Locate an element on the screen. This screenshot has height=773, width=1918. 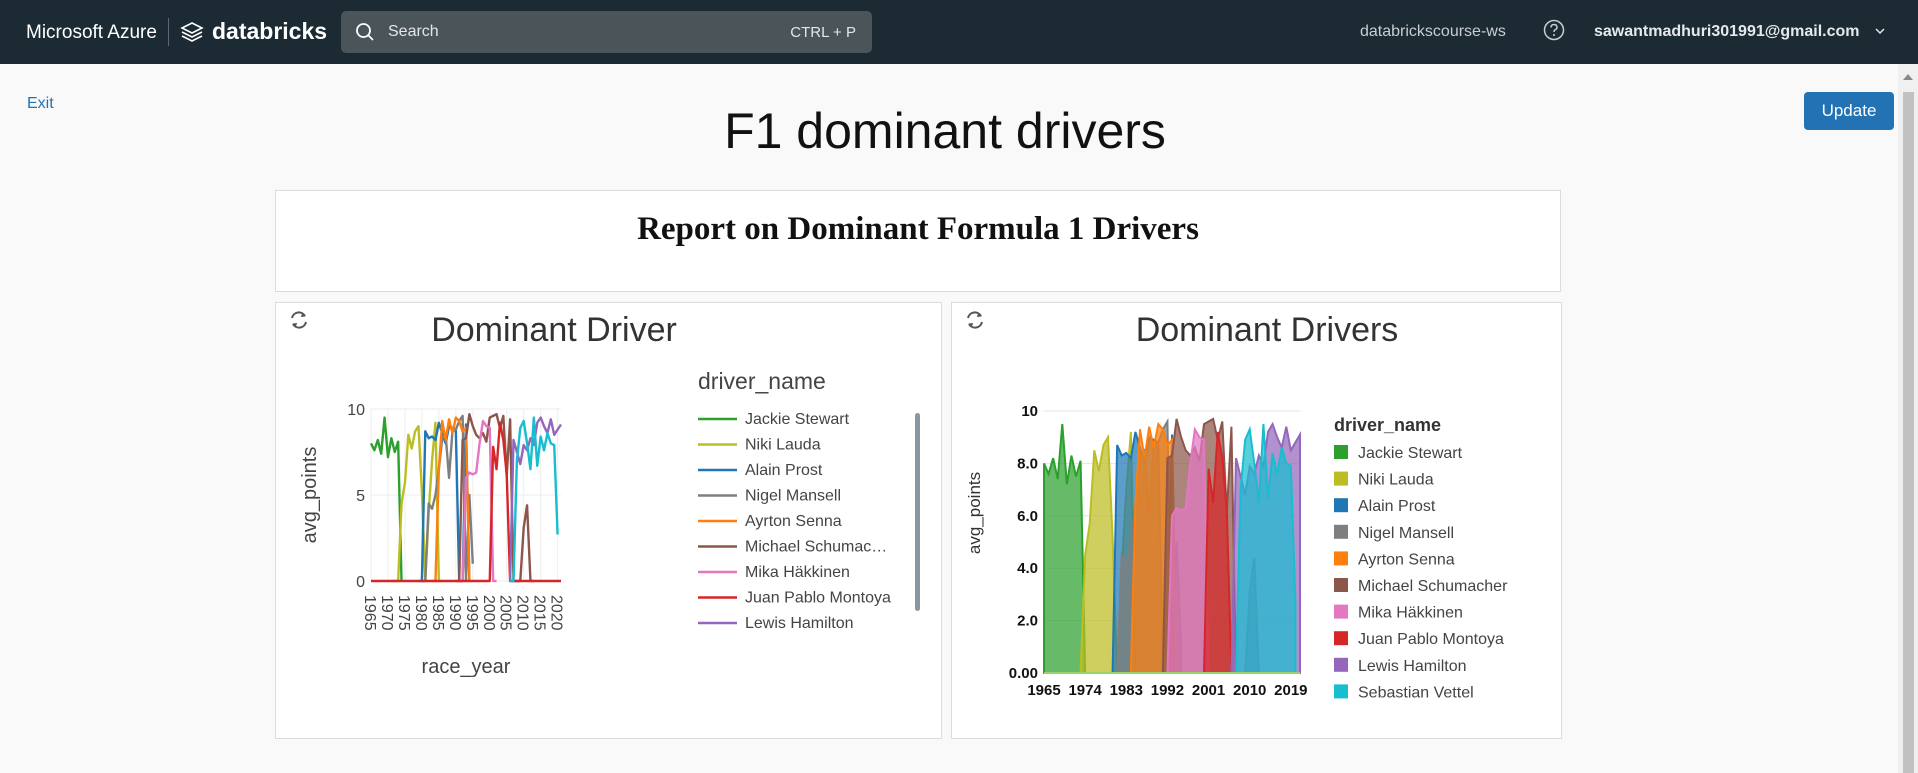
search-icon is located at coordinates (365, 32).